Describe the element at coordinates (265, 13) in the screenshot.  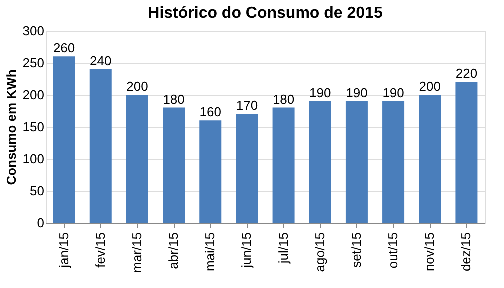
I see `chart-title: Histórico do Consumo de 2015` at that location.